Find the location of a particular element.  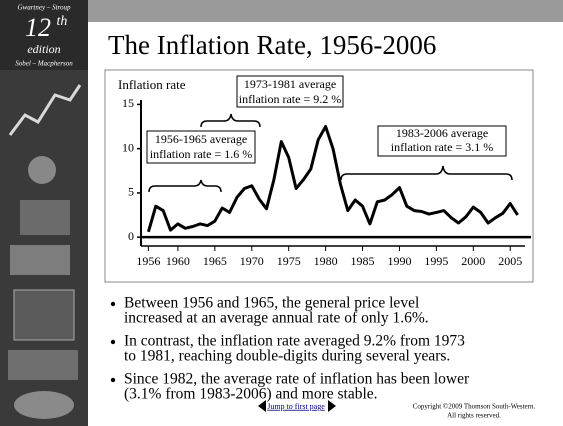

edition-number: 12 is located at coordinates (38, 27).